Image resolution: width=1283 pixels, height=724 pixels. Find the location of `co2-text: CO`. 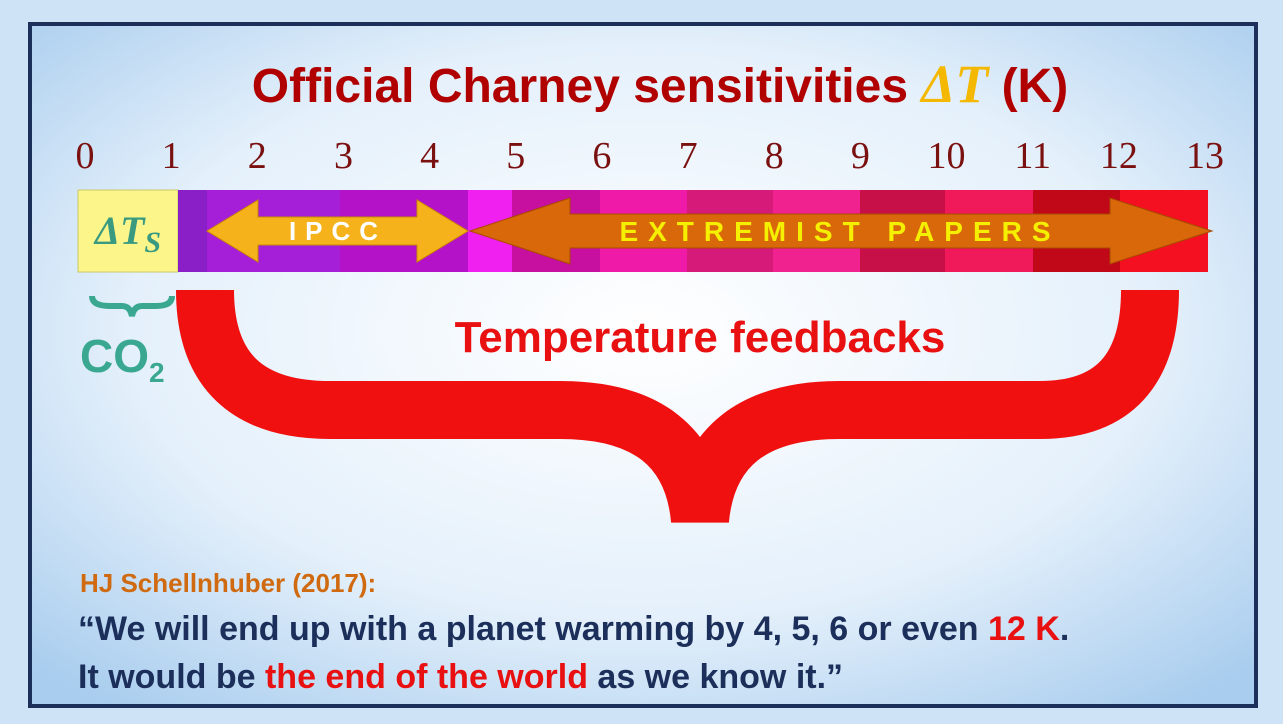

co2-text: CO is located at coordinates (114, 356).